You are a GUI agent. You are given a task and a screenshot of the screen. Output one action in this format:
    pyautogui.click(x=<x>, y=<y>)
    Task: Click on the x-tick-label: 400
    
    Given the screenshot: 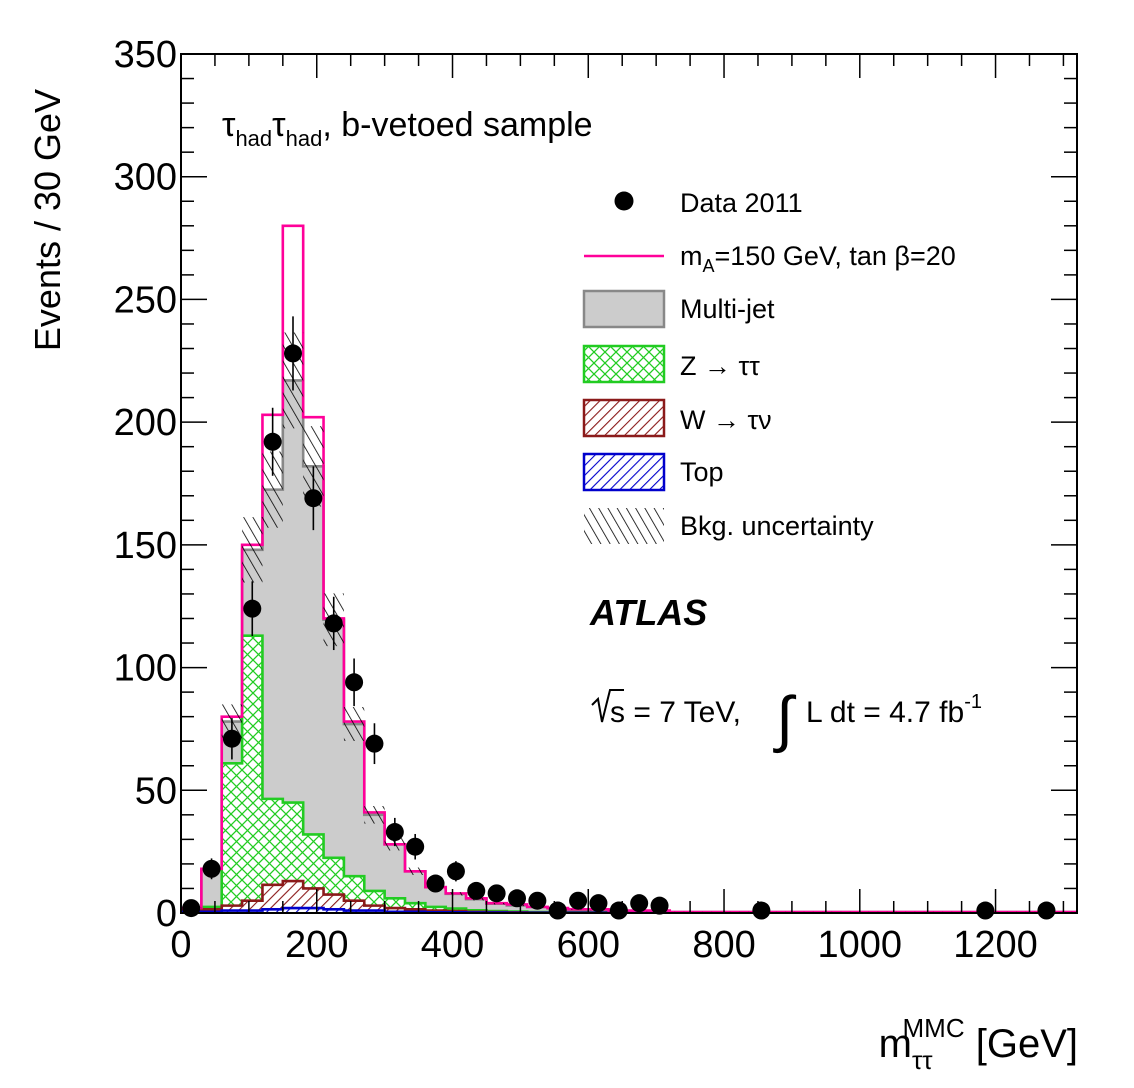 What is the action you would take?
    pyautogui.click(x=452, y=945)
    